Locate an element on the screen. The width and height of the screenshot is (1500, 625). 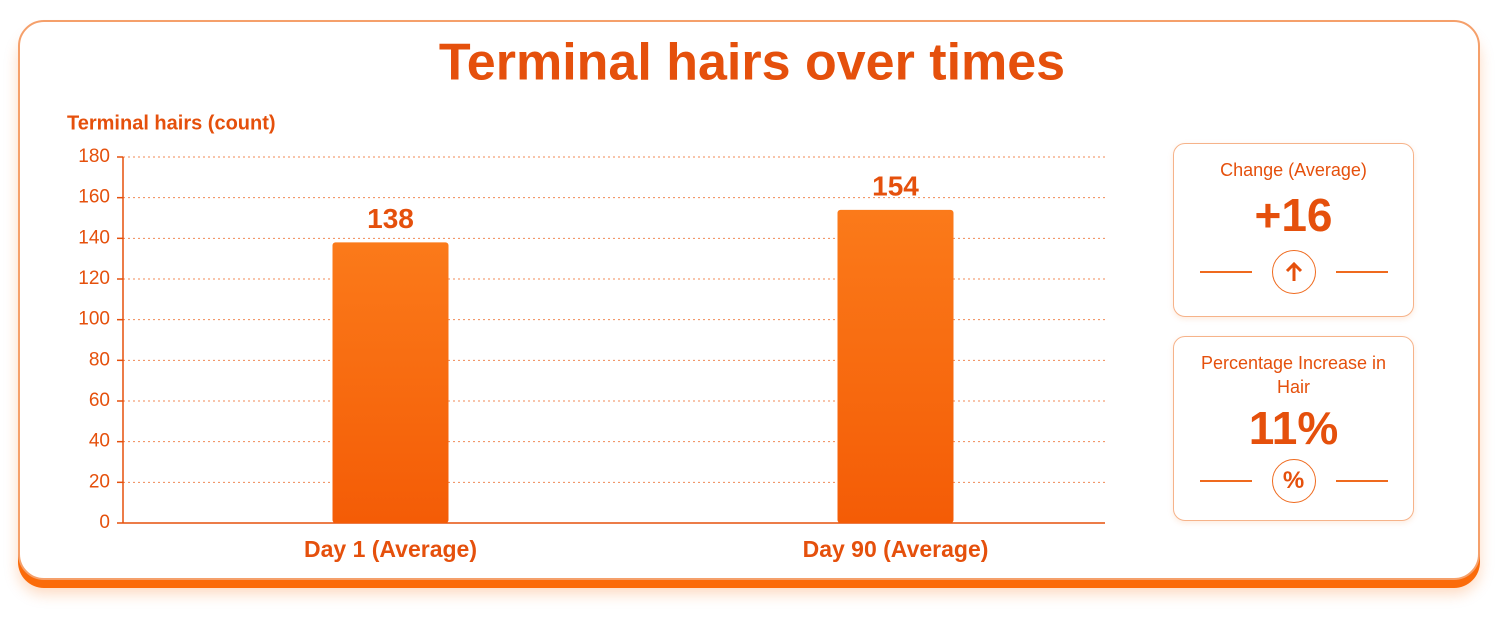
percent-card: Percentage Increase in Hair 11% % is located at coordinates (1293, 428).